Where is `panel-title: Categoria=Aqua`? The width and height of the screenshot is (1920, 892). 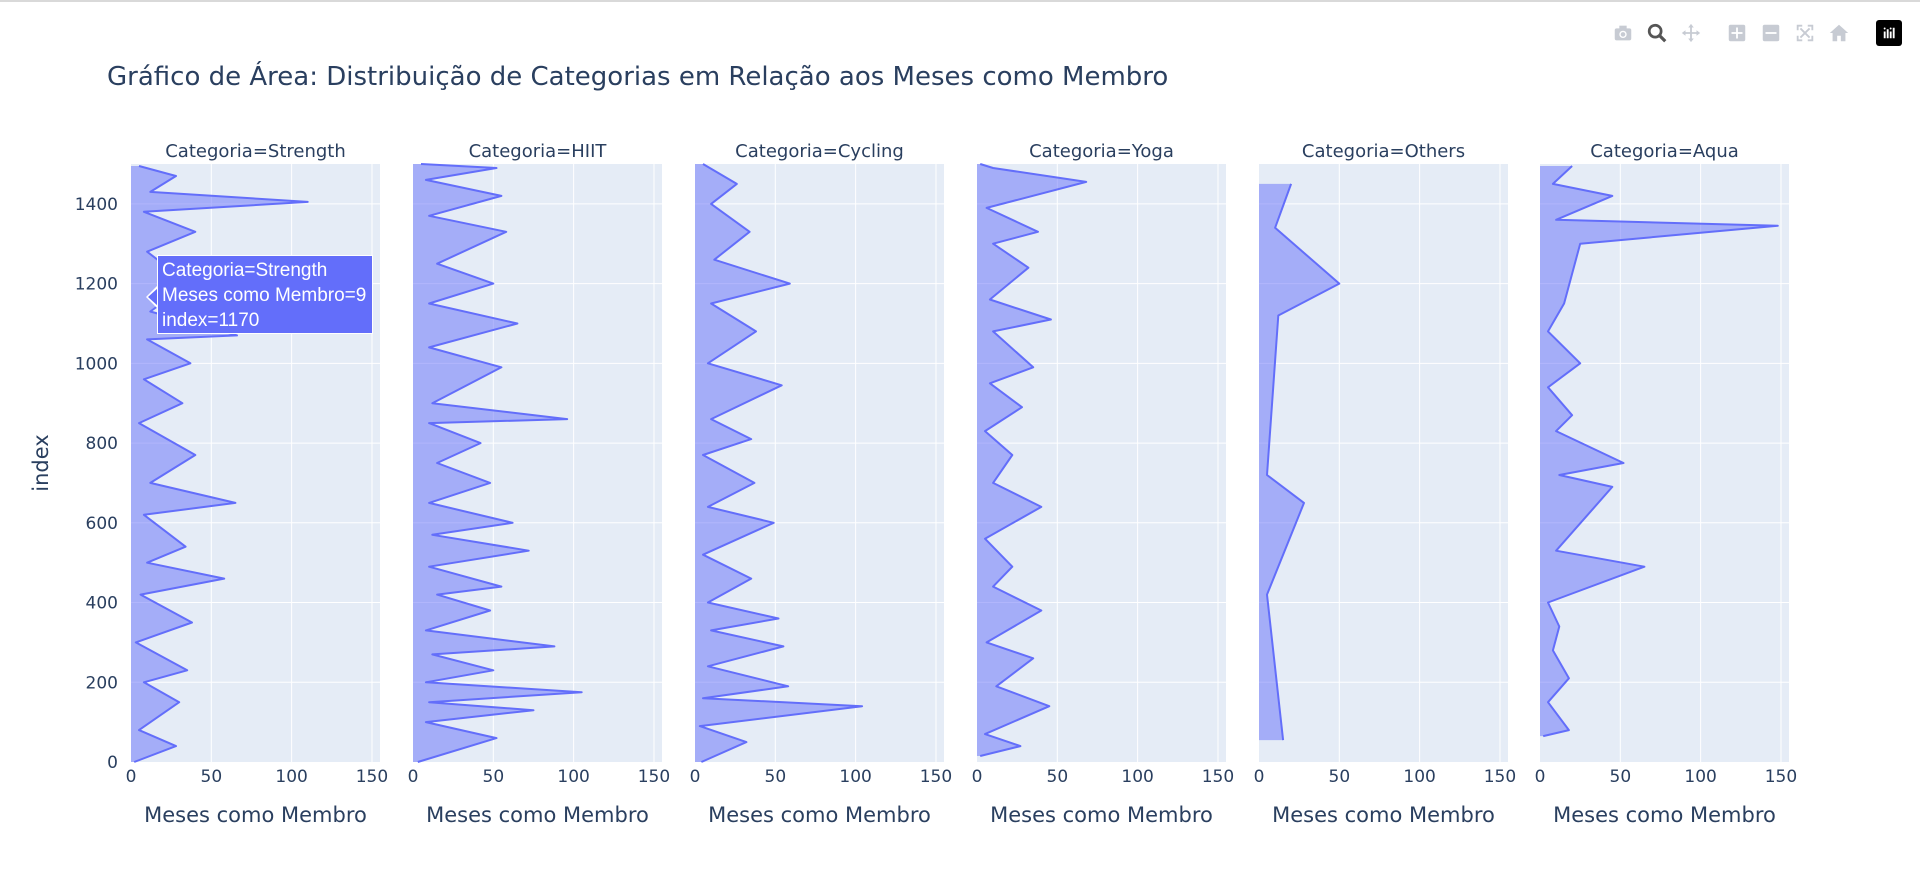 panel-title: Categoria=Aqua is located at coordinates (1664, 151).